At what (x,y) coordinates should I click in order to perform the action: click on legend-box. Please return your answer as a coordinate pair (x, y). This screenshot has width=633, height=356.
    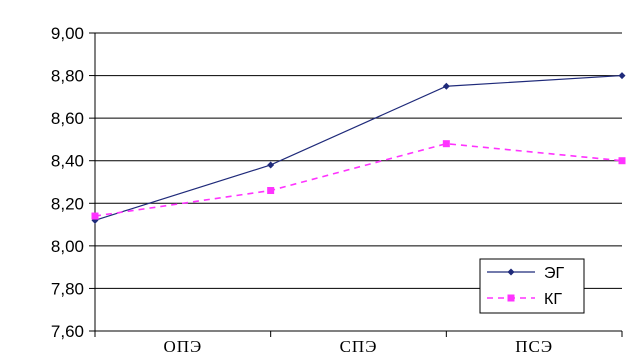
    Looking at the image, I should click on (532, 286).